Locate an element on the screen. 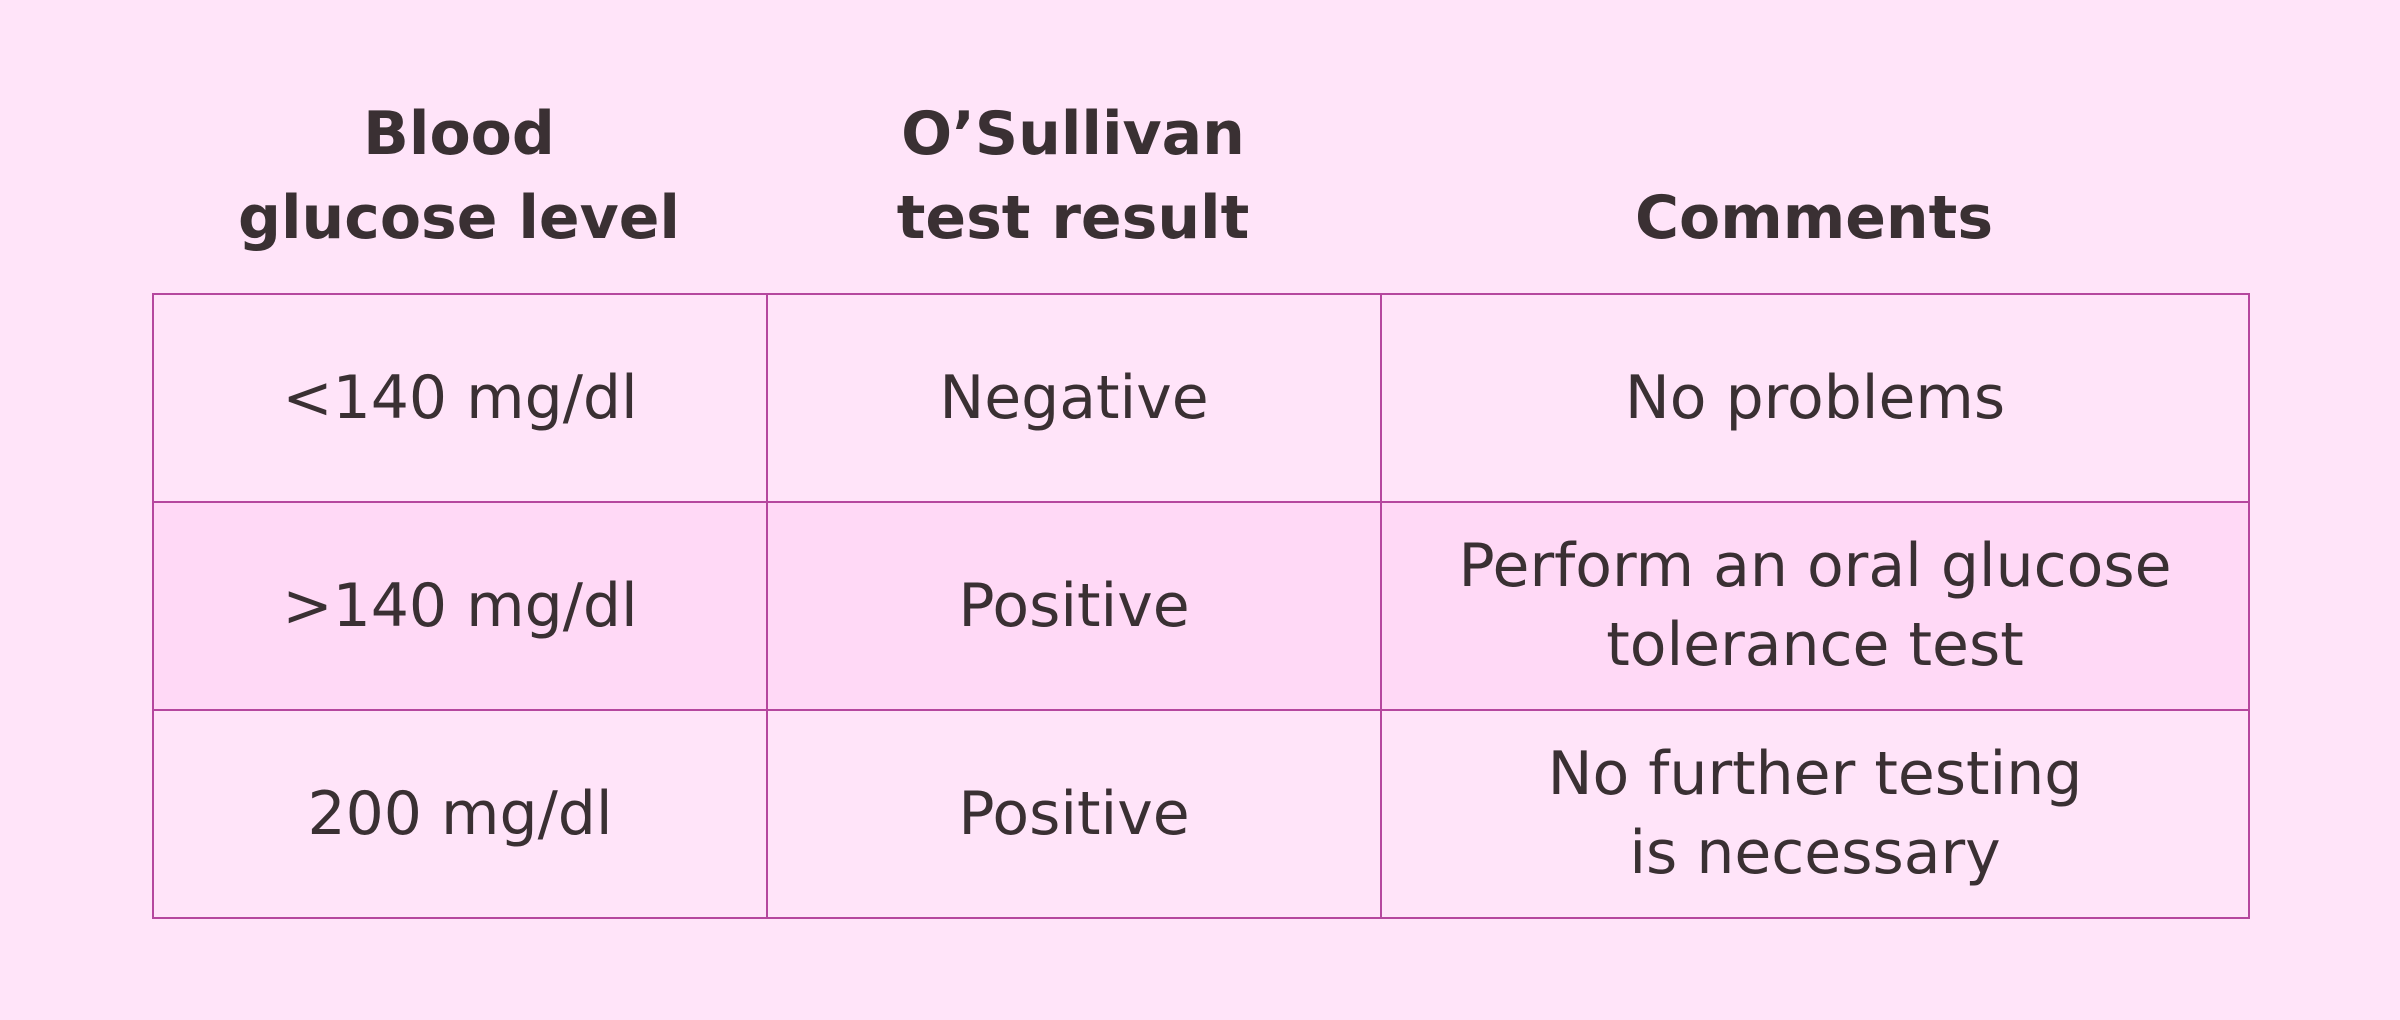 Image resolution: width=2400 pixels, height=1020 pixels. column-header-osullivan-test-result: O’Sullivan test result is located at coordinates (1073, 176).